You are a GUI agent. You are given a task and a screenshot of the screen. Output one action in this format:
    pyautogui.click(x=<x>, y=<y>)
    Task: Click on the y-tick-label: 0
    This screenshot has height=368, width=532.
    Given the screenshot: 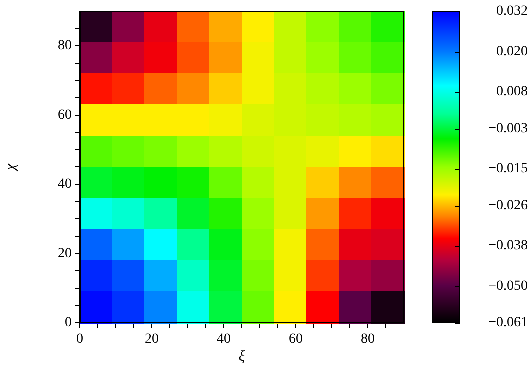 What is the action you would take?
    pyautogui.click(x=68, y=323)
    